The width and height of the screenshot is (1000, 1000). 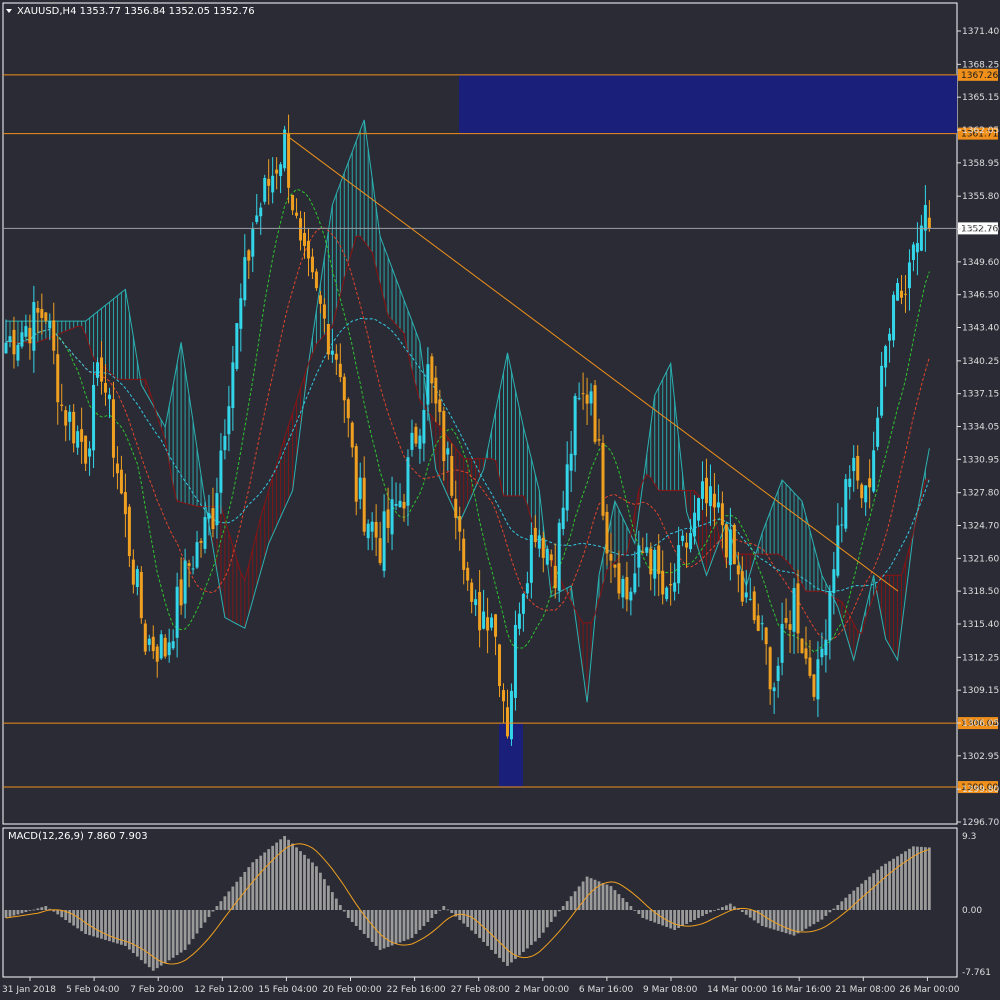 What do you see at coordinates (78, 836) in the screenshot?
I see `macd-panel-title: MACD(12,26,9) 7.860 7.903` at bounding box center [78, 836].